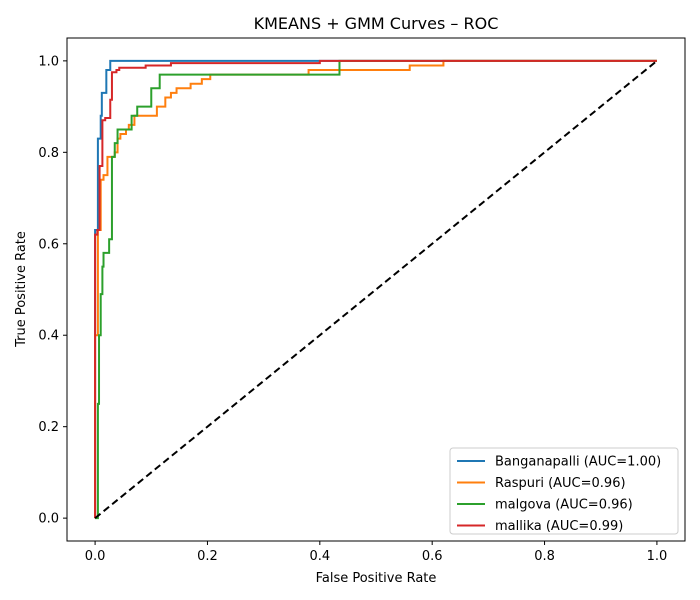  What do you see at coordinates (48, 61) in the screenshot?
I see `y-tick-label: 1.0` at bounding box center [48, 61].